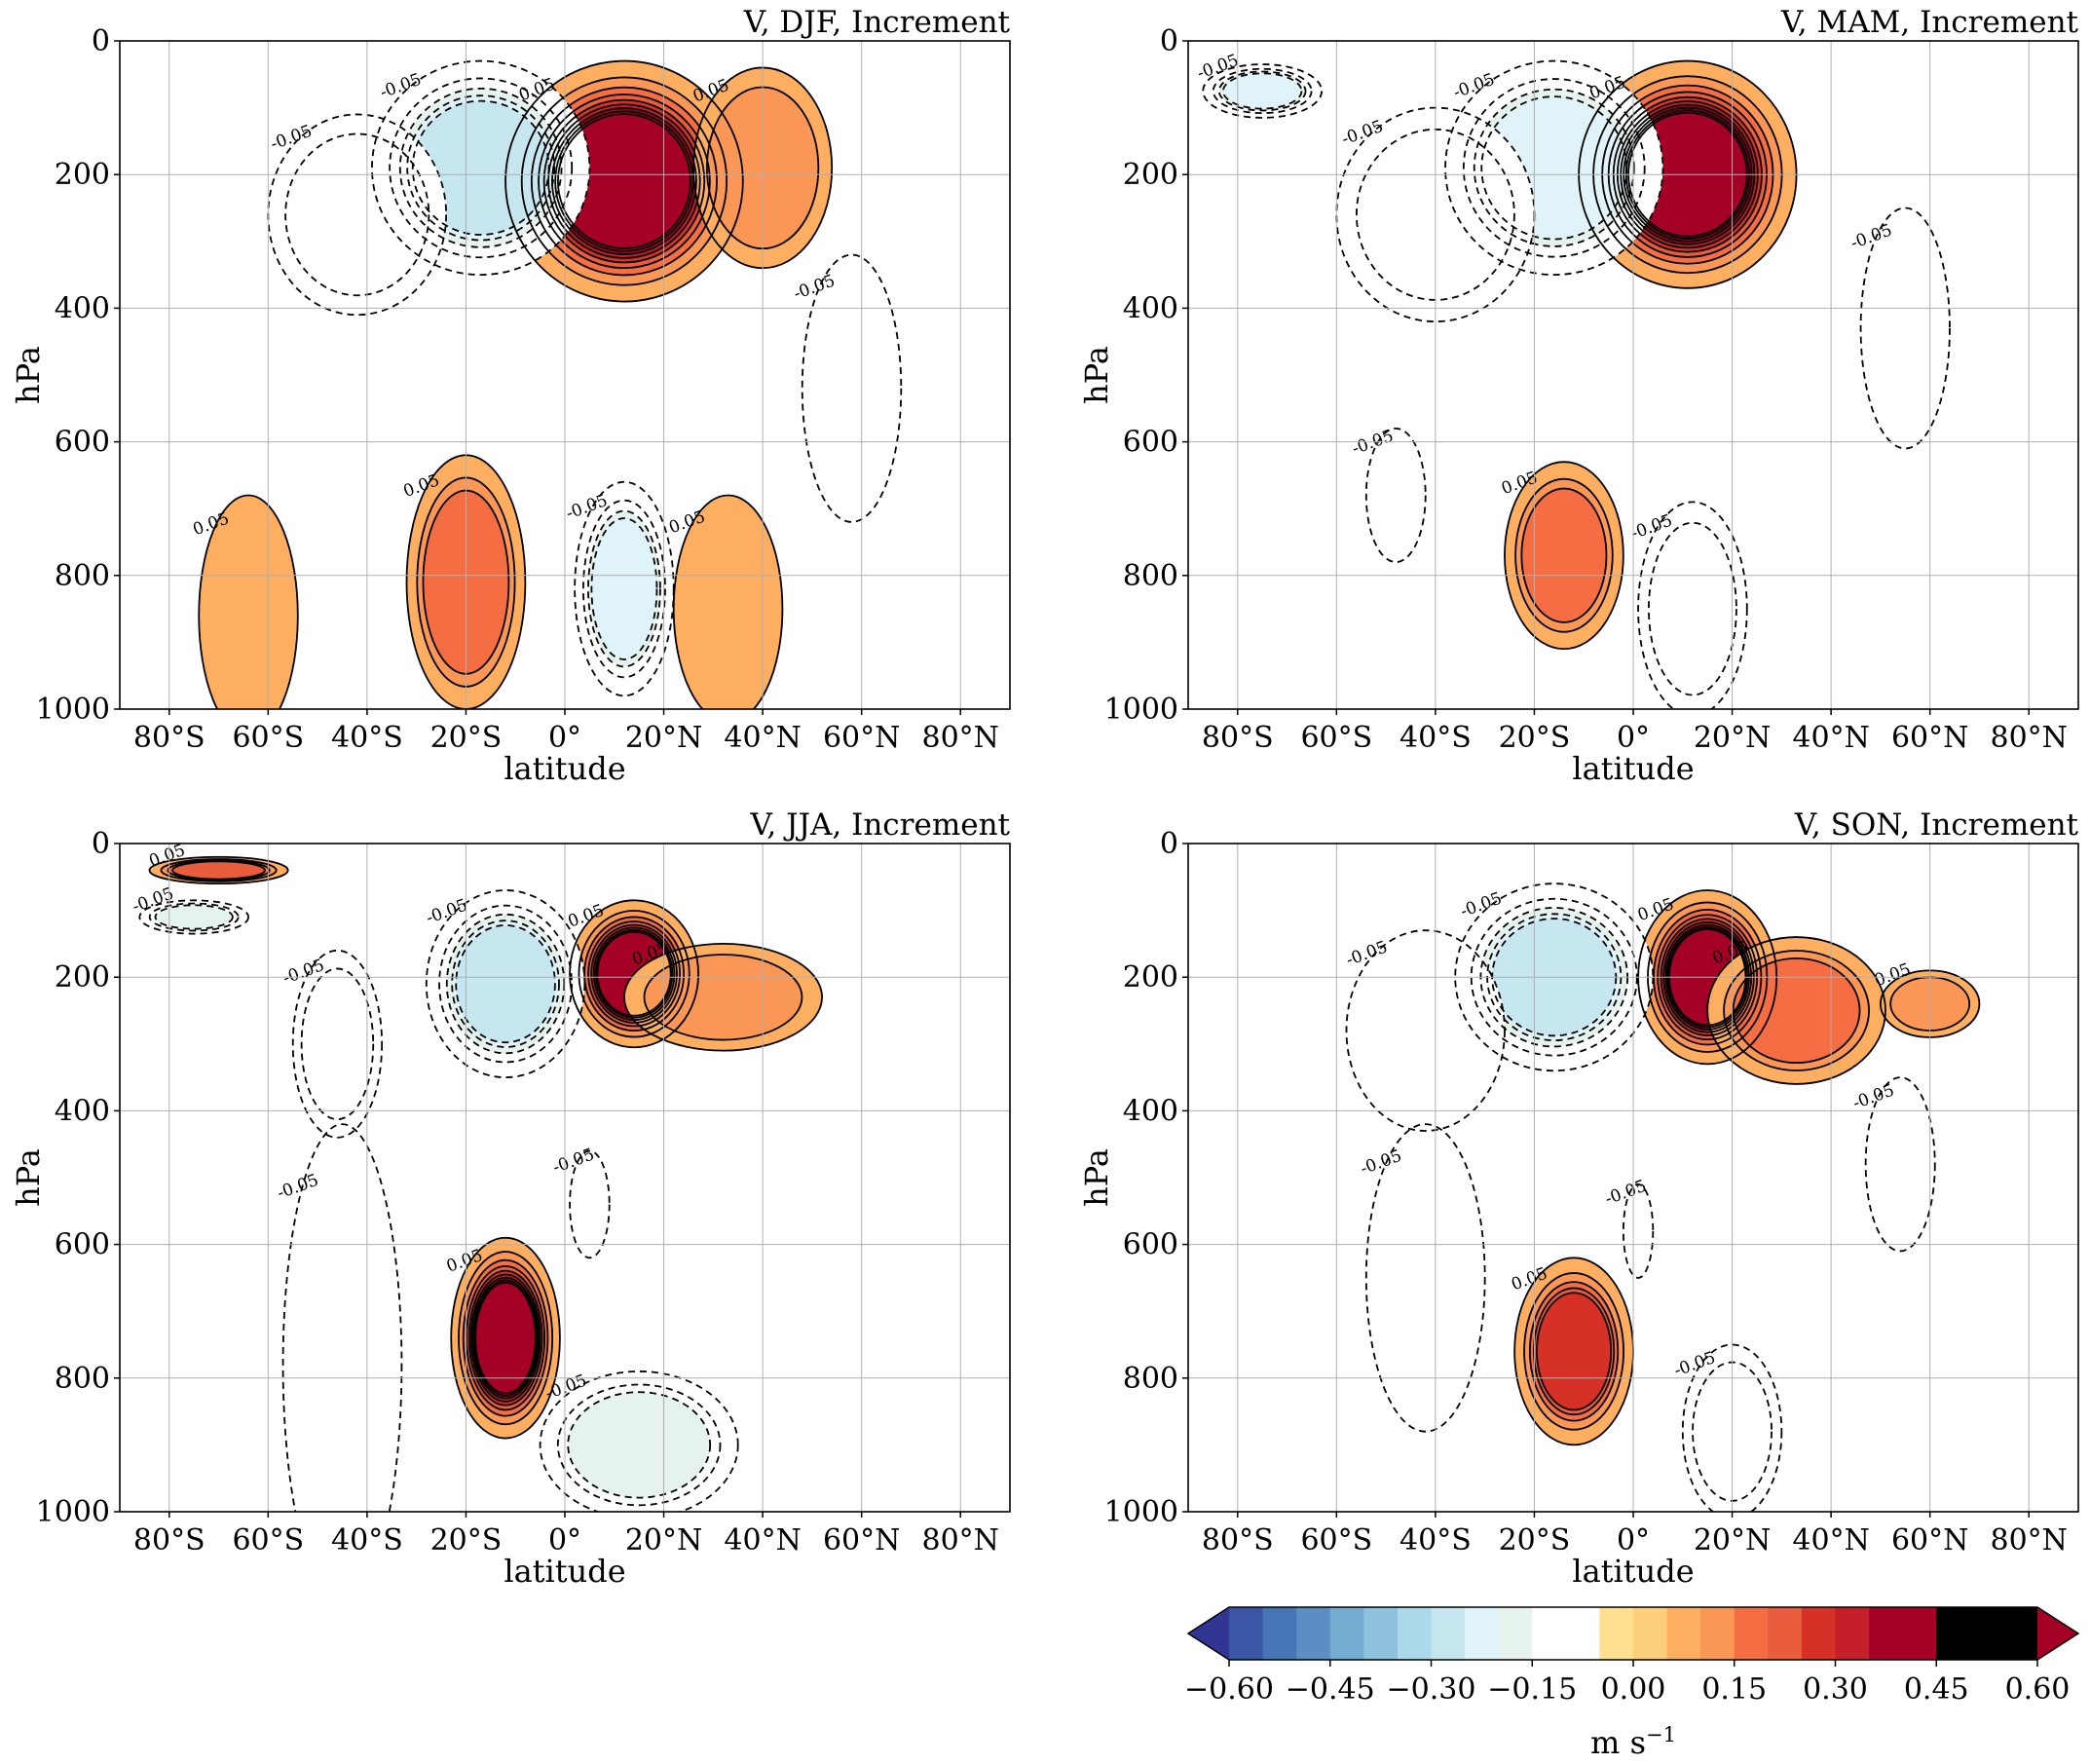 This screenshot has height=1764, width=2090. Describe the element at coordinates (1633, 1571) in the screenshot. I see `x-axis-label: latitude` at that location.